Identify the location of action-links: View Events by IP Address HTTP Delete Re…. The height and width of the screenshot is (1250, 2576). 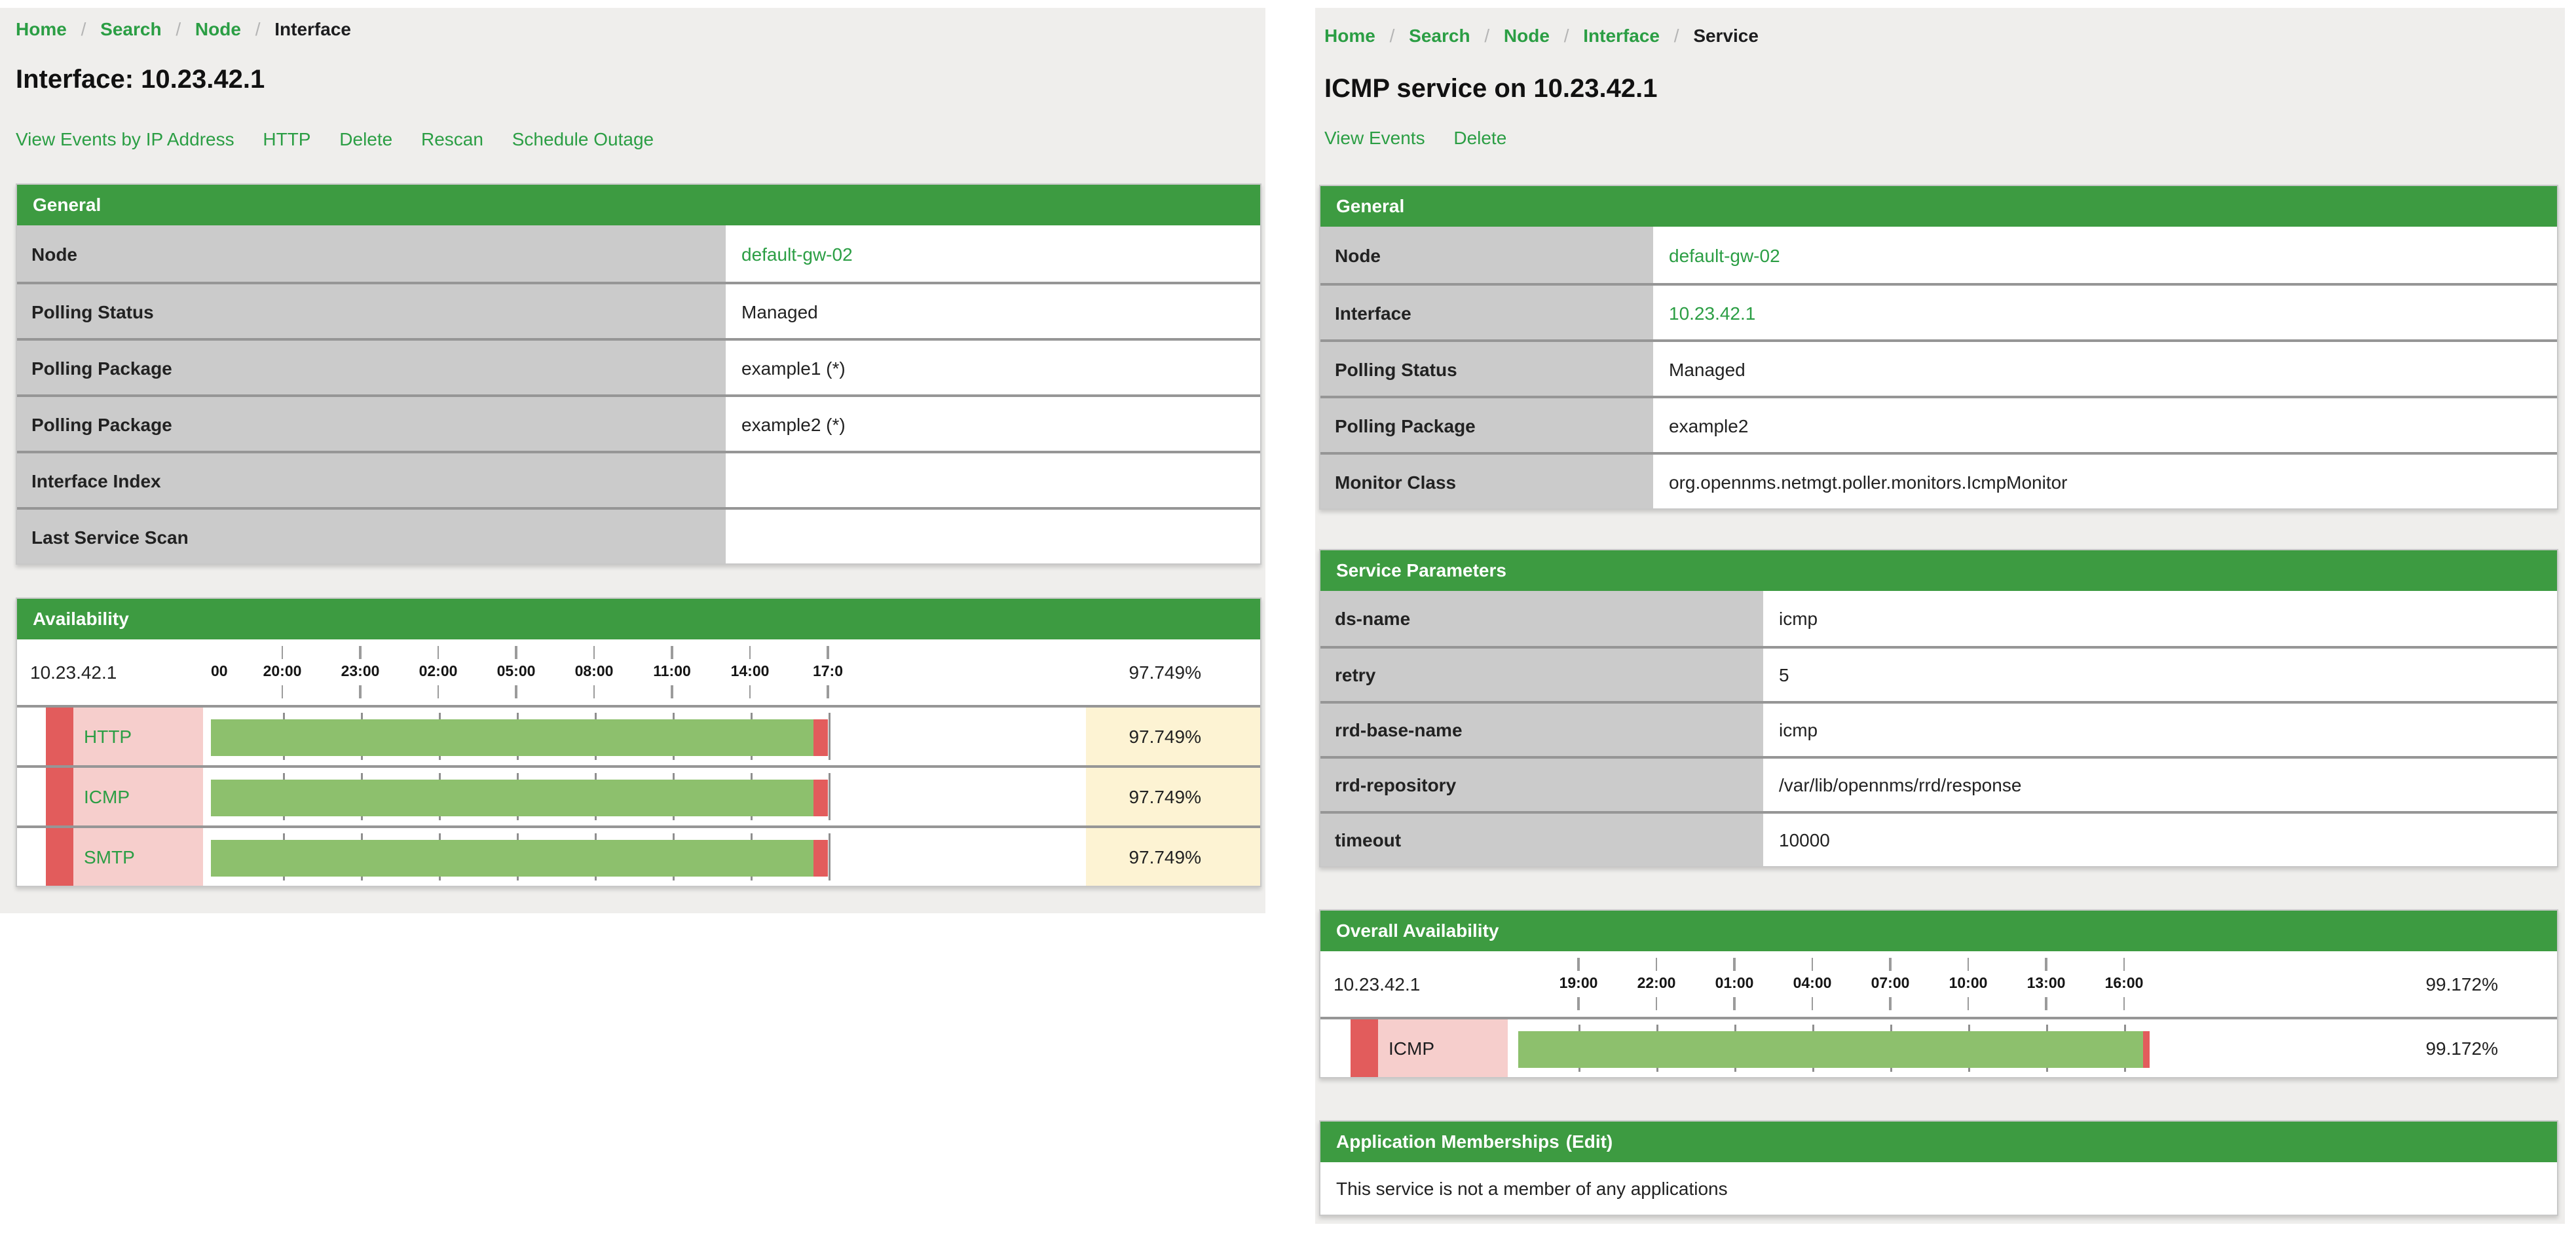
(346, 138).